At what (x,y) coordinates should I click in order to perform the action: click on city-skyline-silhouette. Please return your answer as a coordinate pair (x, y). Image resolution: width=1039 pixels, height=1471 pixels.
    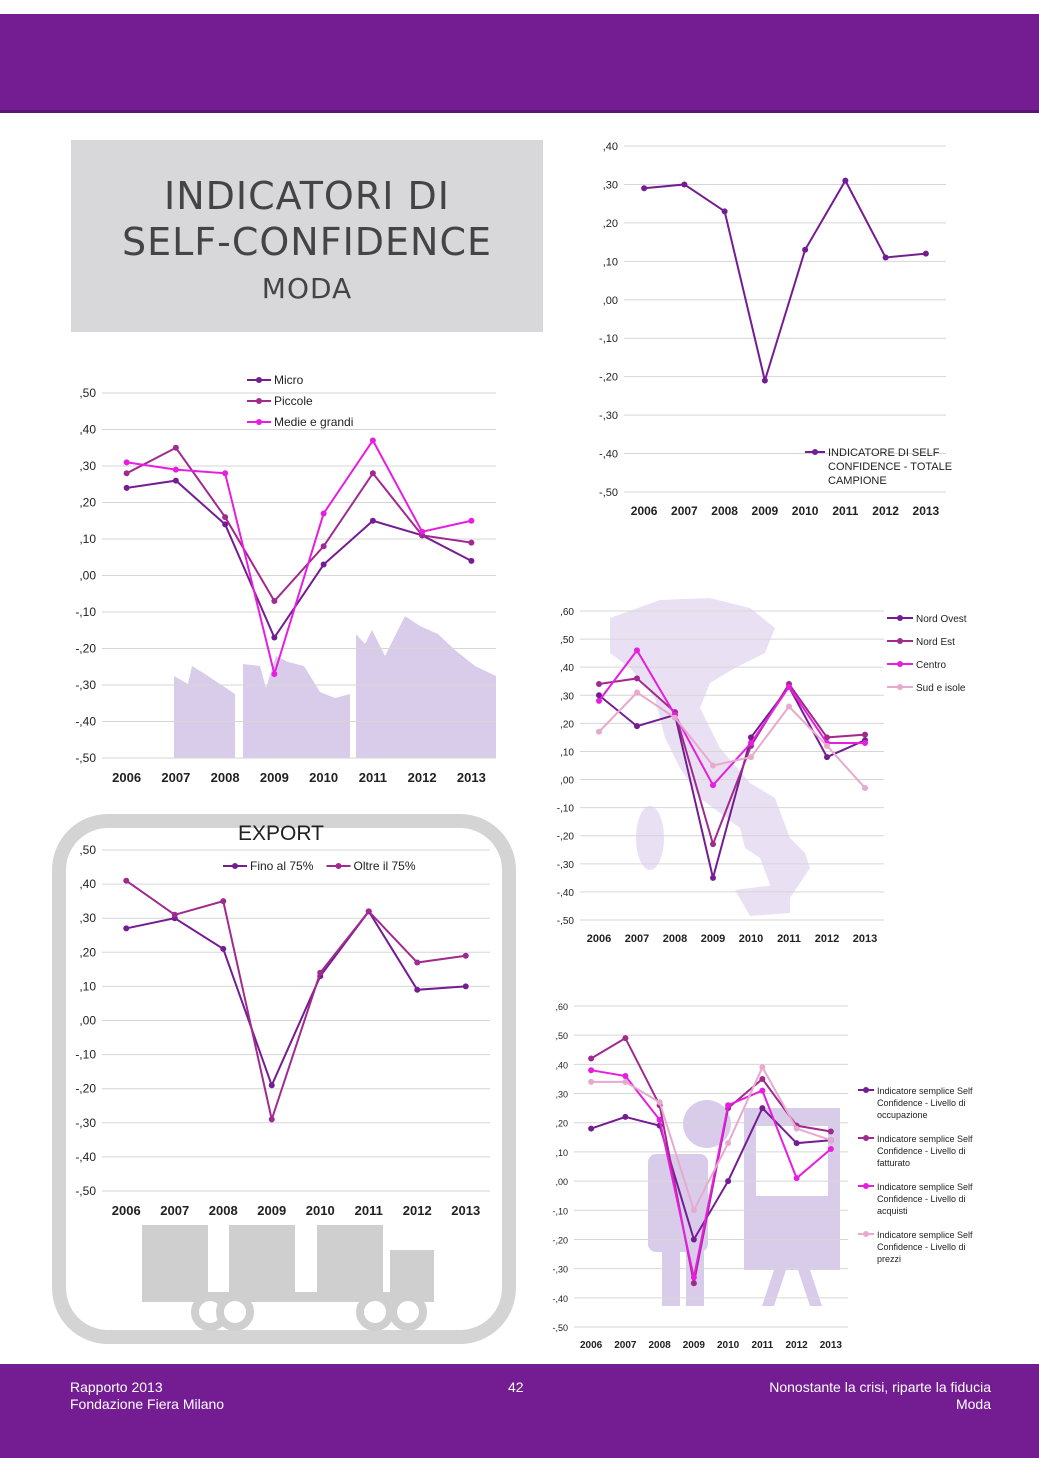
    Looking at the image, I should click on (335, 687).